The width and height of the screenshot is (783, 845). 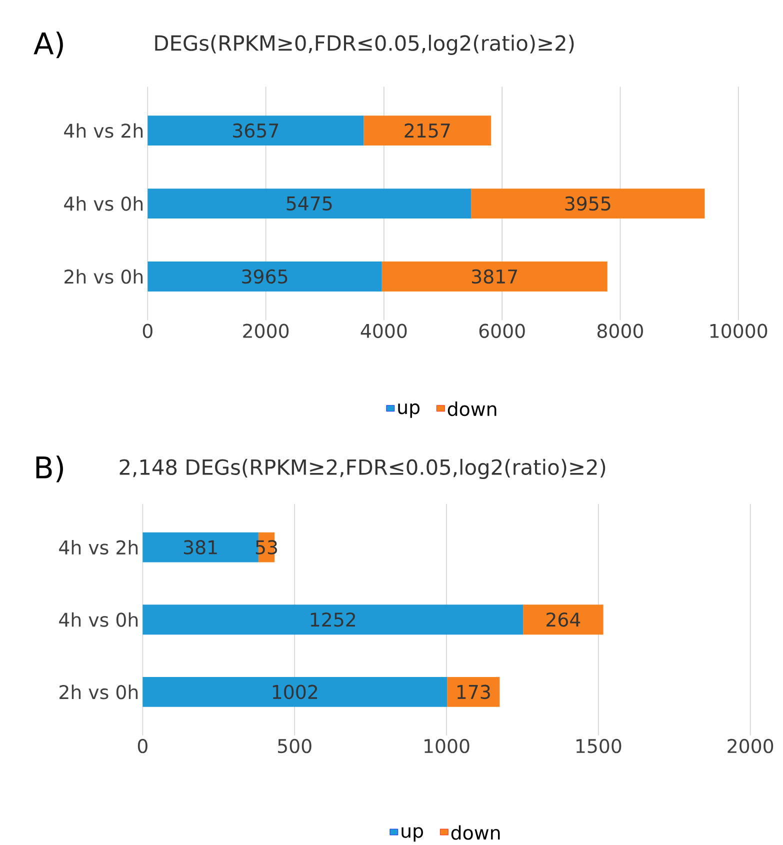 I want to click on data-label: 3657, so click(x=255, y=130).